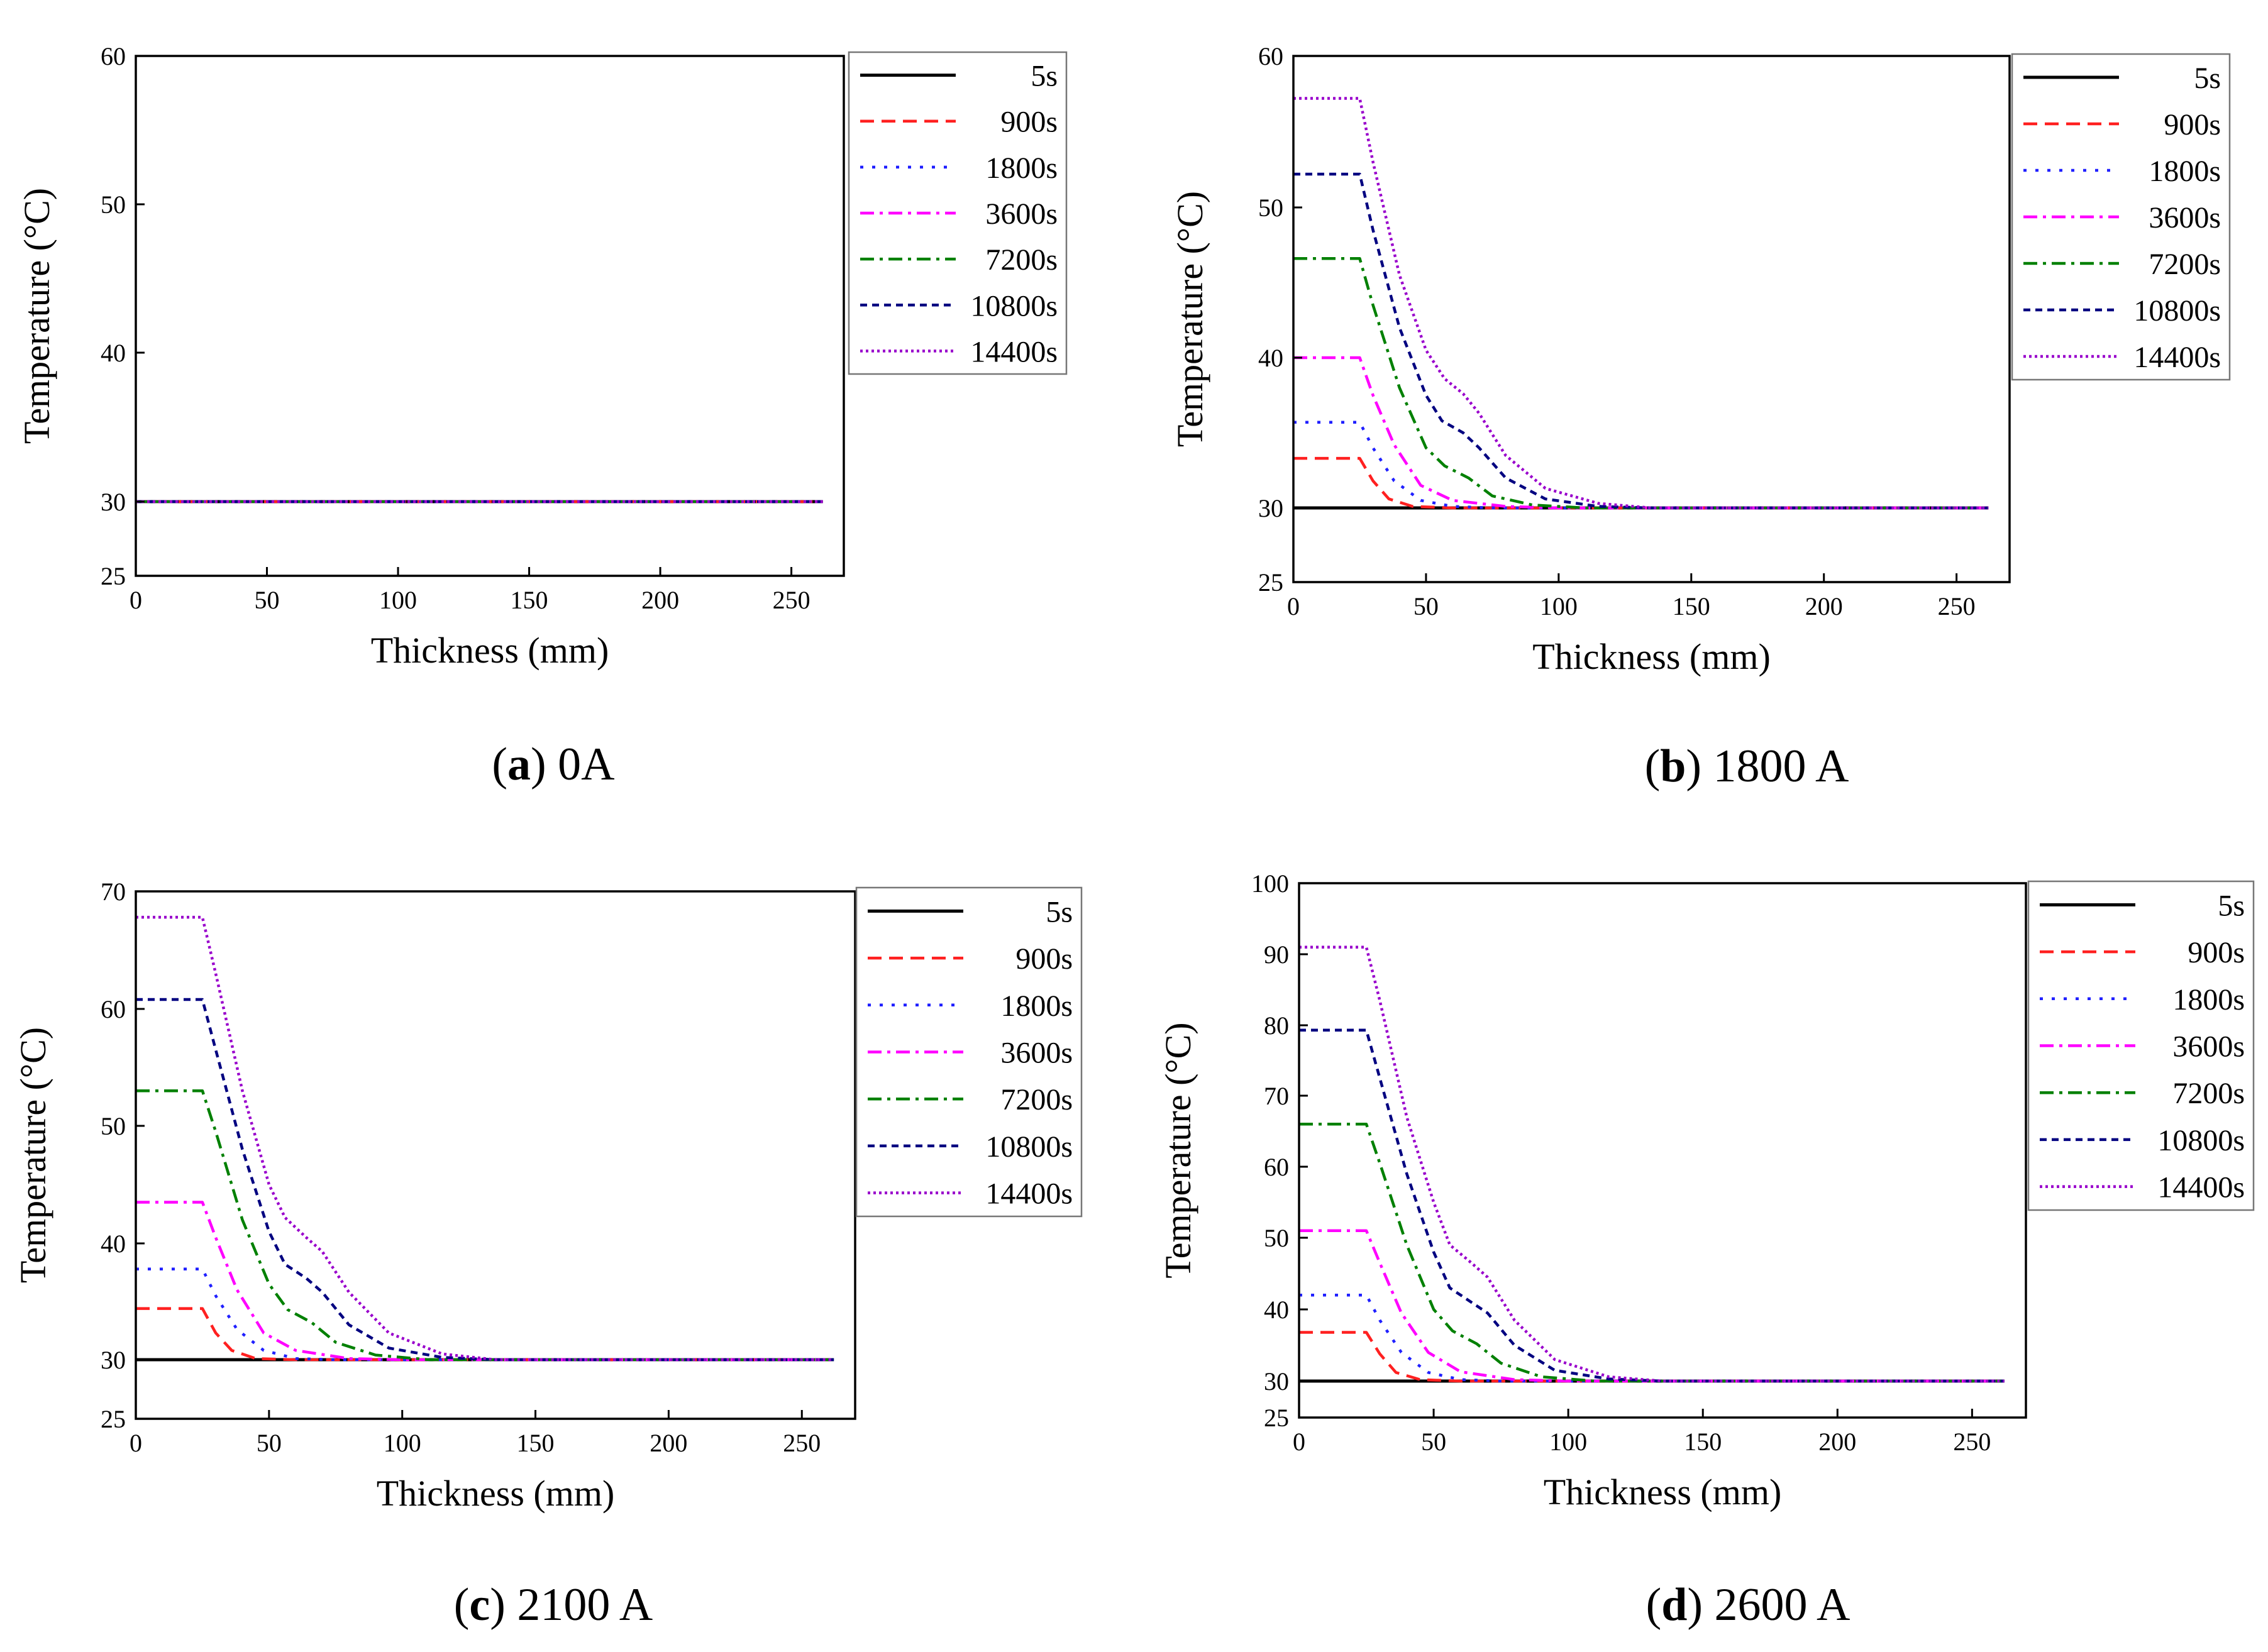 Image resolution: width=2268 pixels, height=1652 pixels. What do you see at coordinates (485, 1281) in the screenshot?
I see `series-line-3600s` at bounding box center [485, 1281].